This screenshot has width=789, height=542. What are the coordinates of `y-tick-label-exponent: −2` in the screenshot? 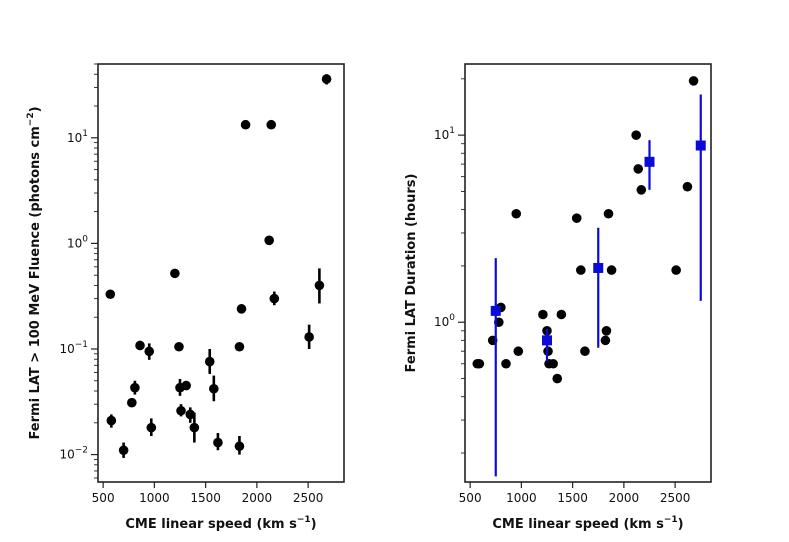 It's located at (81, 451).